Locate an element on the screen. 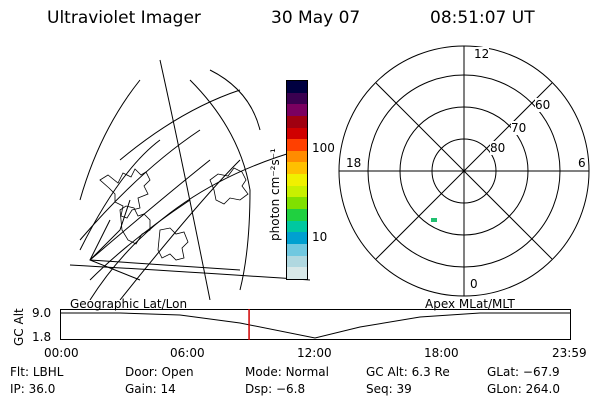  mlt-label-0: 0 is located at coordinates (474, 284).